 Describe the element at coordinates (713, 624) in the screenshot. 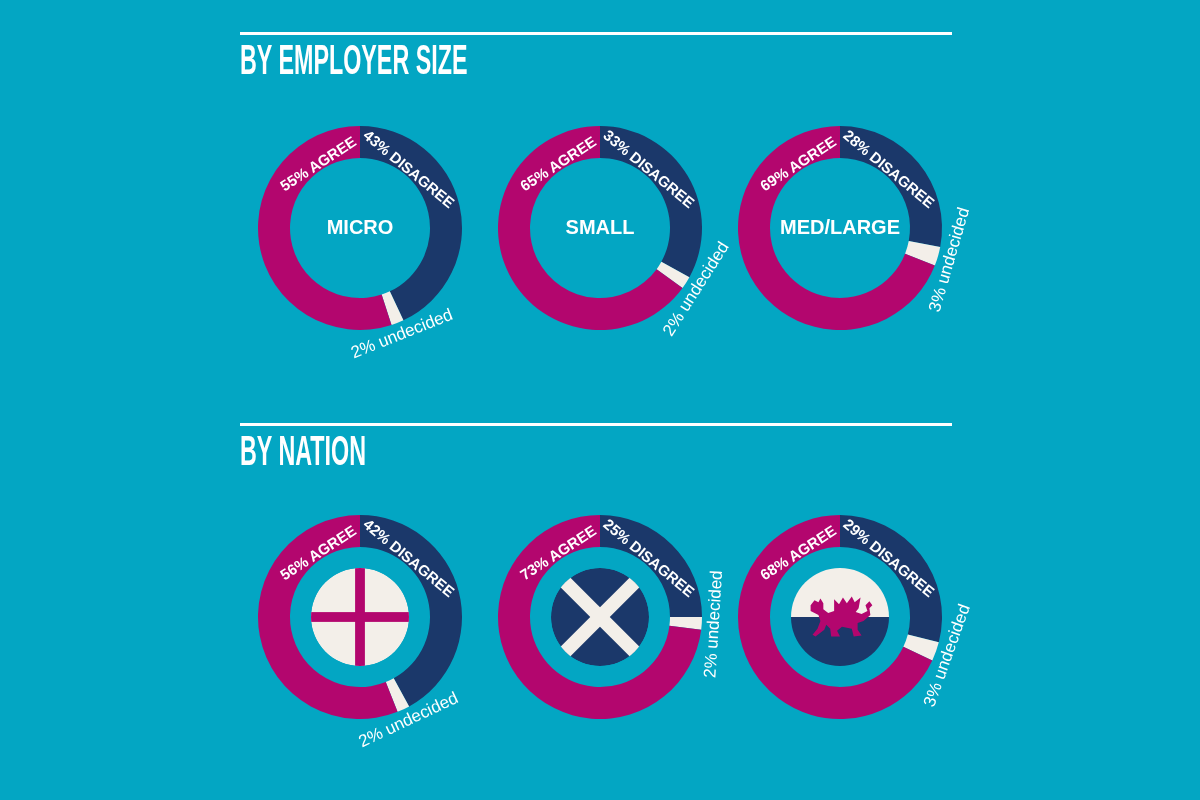

I see `slice-label: 2% undecided` at that location.